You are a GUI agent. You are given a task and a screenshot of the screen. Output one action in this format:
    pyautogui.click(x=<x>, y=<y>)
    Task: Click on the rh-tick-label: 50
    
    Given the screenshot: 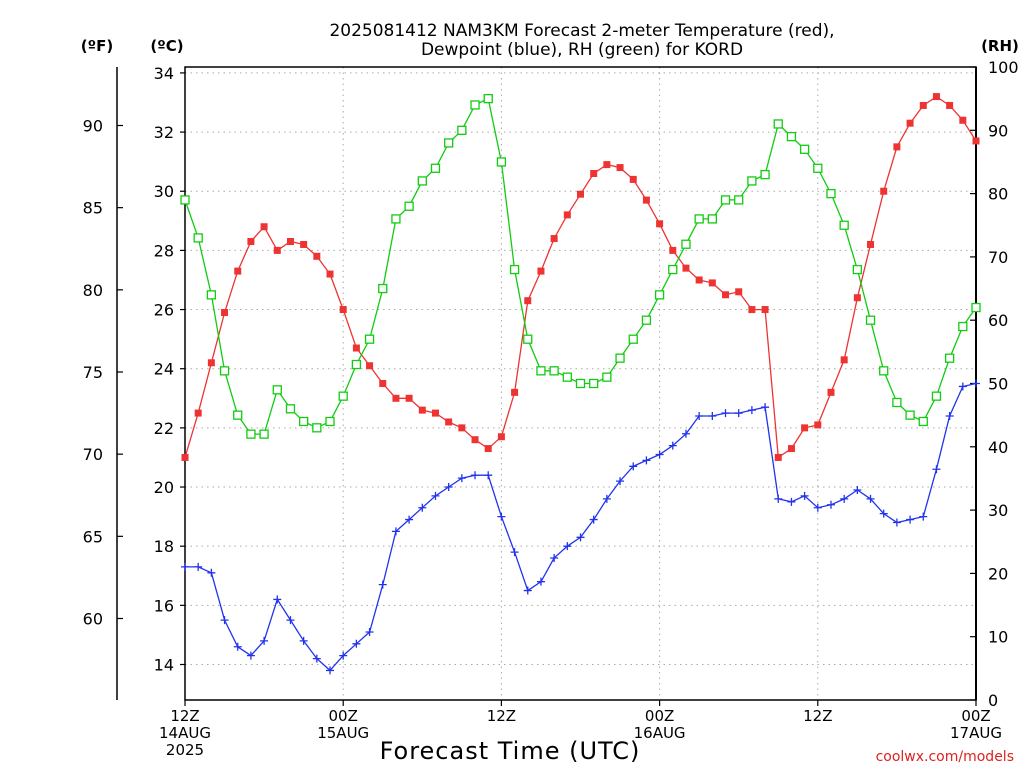 What is the action you would take?
    pyautogui.click(x=998, y=384)
    